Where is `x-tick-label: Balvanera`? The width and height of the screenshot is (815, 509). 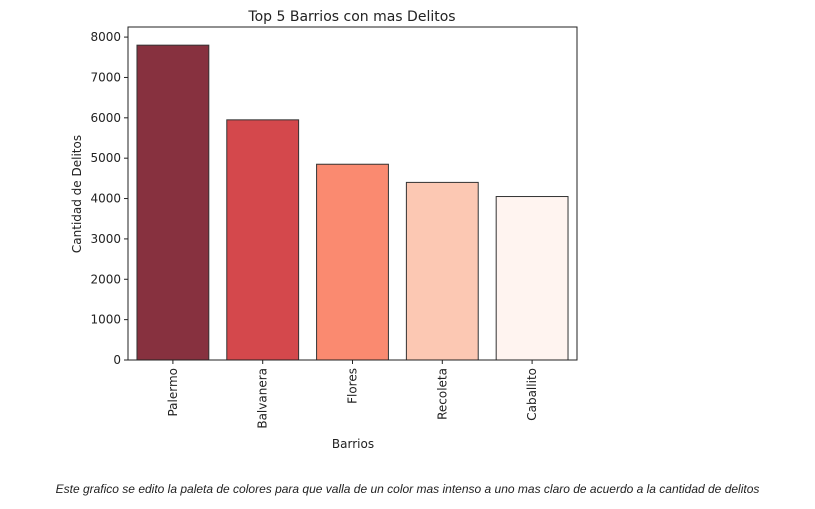
x-tick-label: Balvanera is located at coordinates (263, 398).